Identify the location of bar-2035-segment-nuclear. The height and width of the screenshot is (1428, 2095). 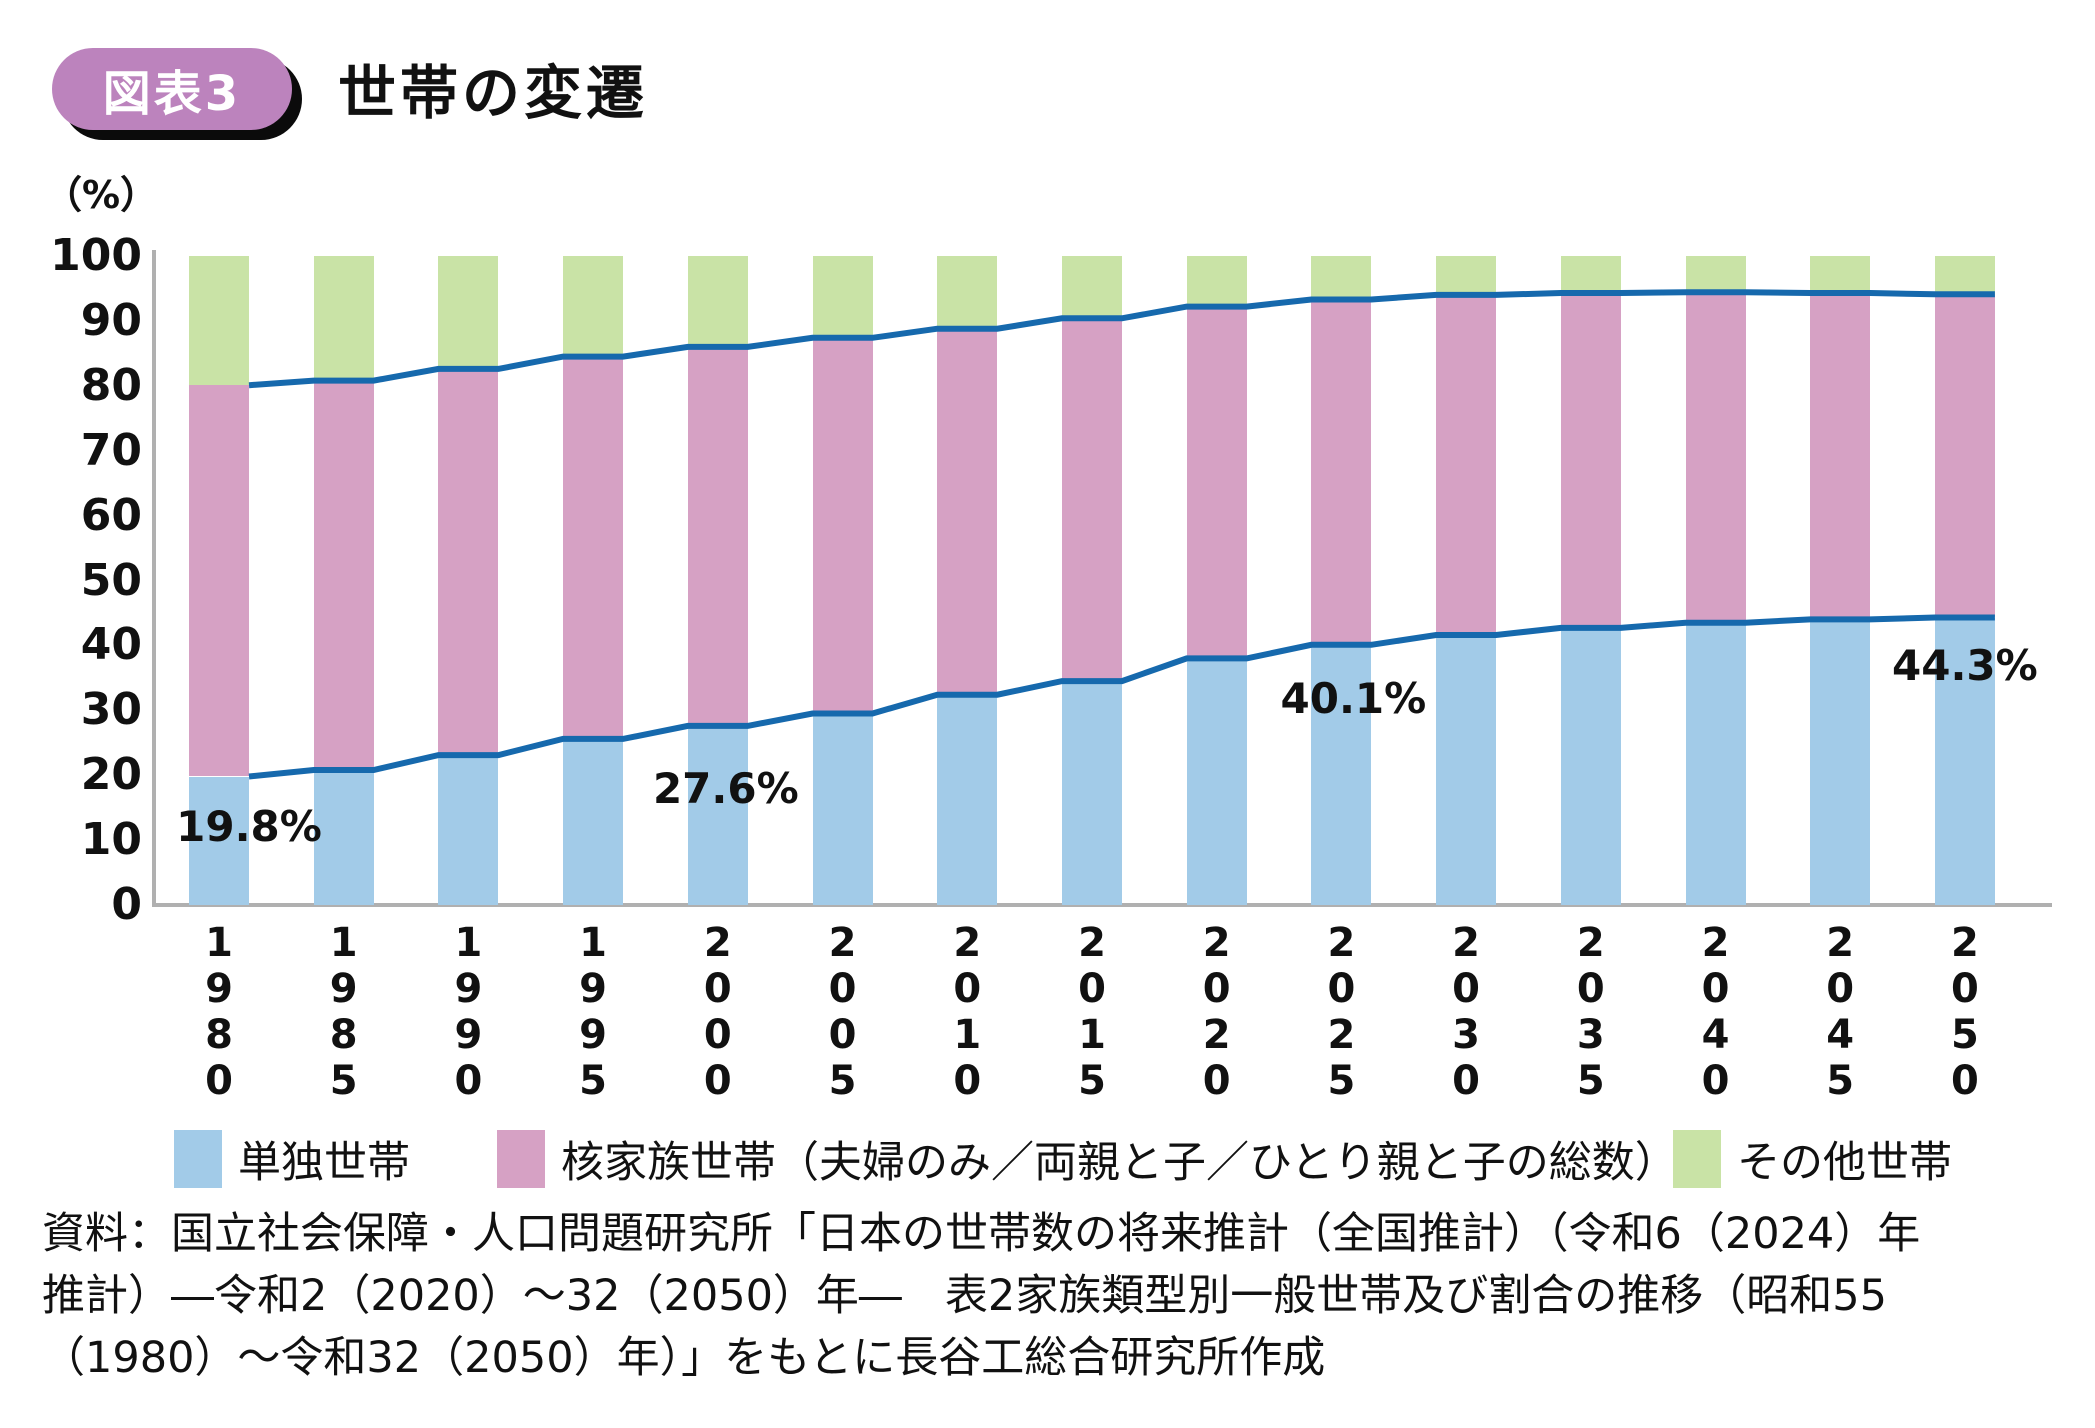
(1590, 460).